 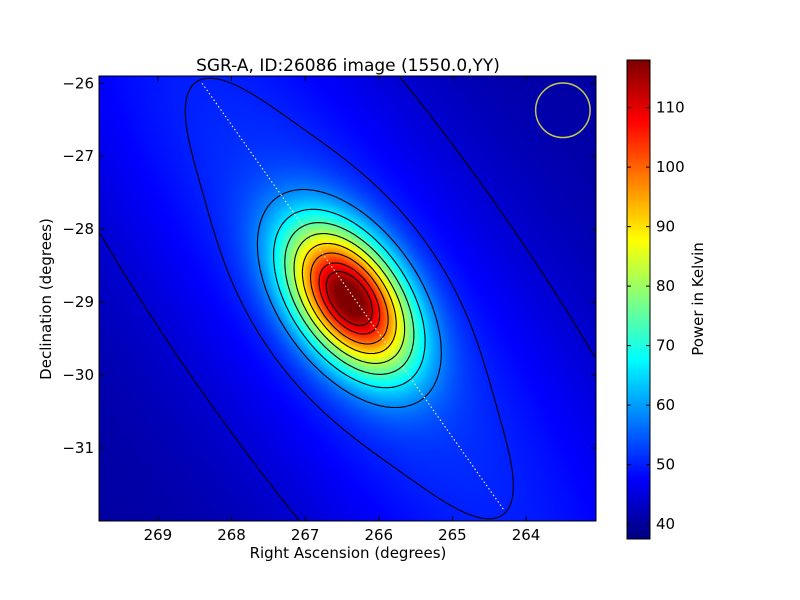 What do you see at coordinates (452, 535) in the screenshot?
I see `x-tick-label: 265` at bounding box center [452, 535].